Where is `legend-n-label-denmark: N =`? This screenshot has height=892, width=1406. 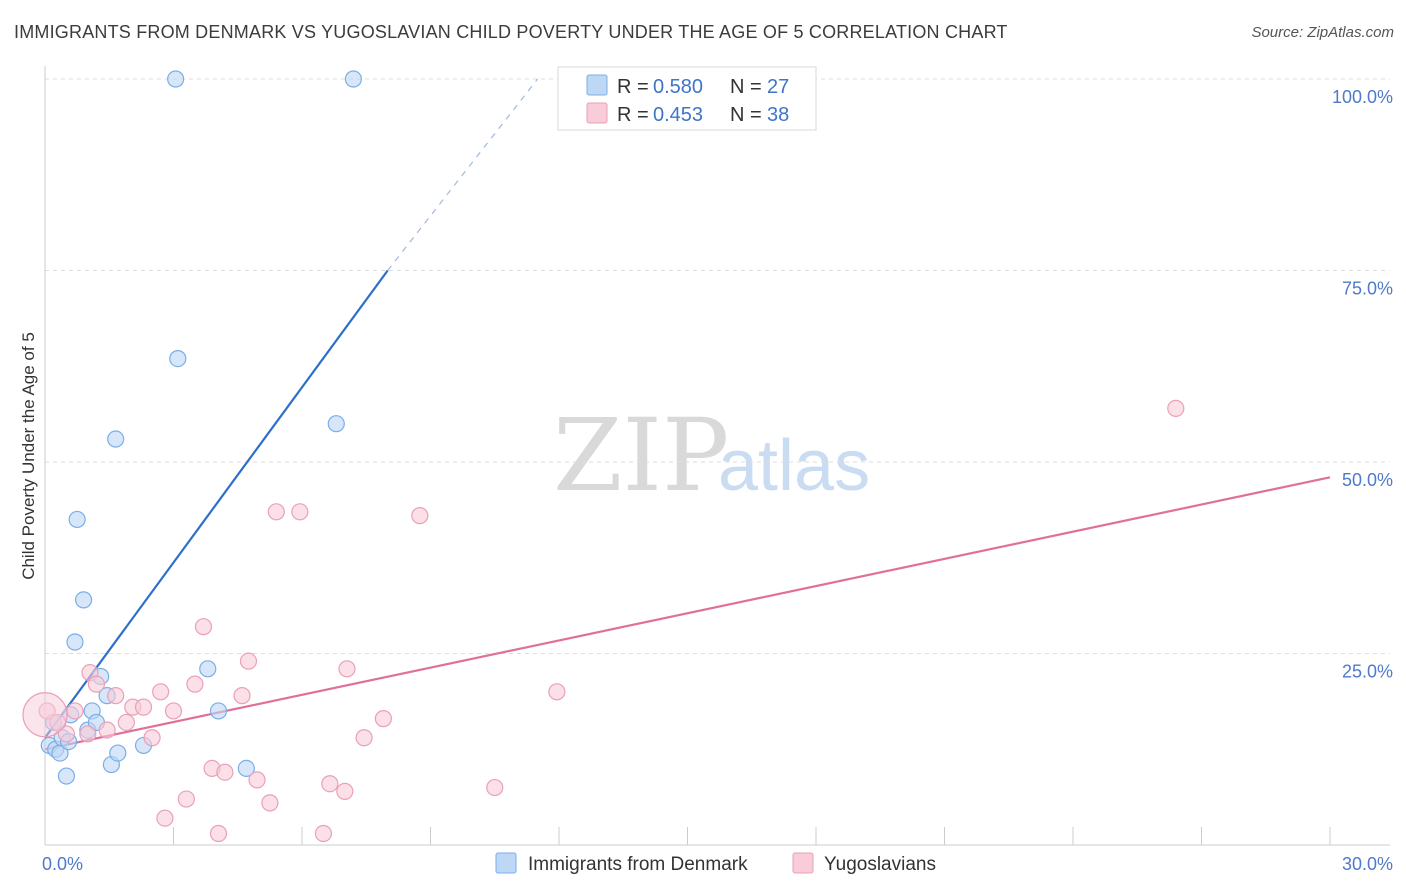
legend-n-label-denmark: N = is located at coordinates (746, 87).